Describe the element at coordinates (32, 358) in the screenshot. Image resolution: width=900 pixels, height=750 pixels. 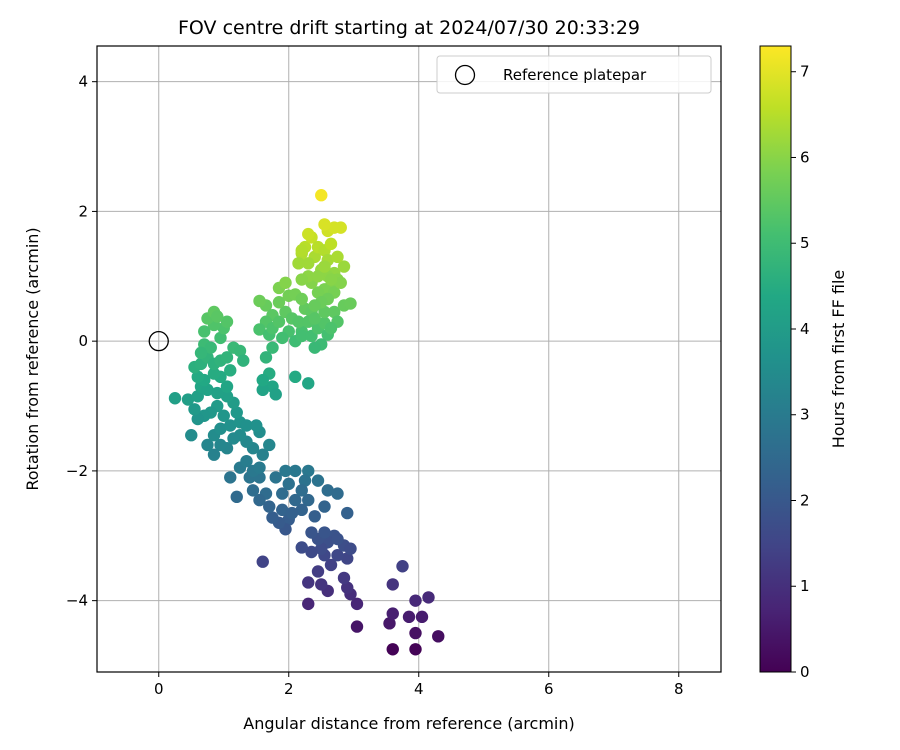
I see `y-axis-label: Rotation from reference (arcmin)` at that location.